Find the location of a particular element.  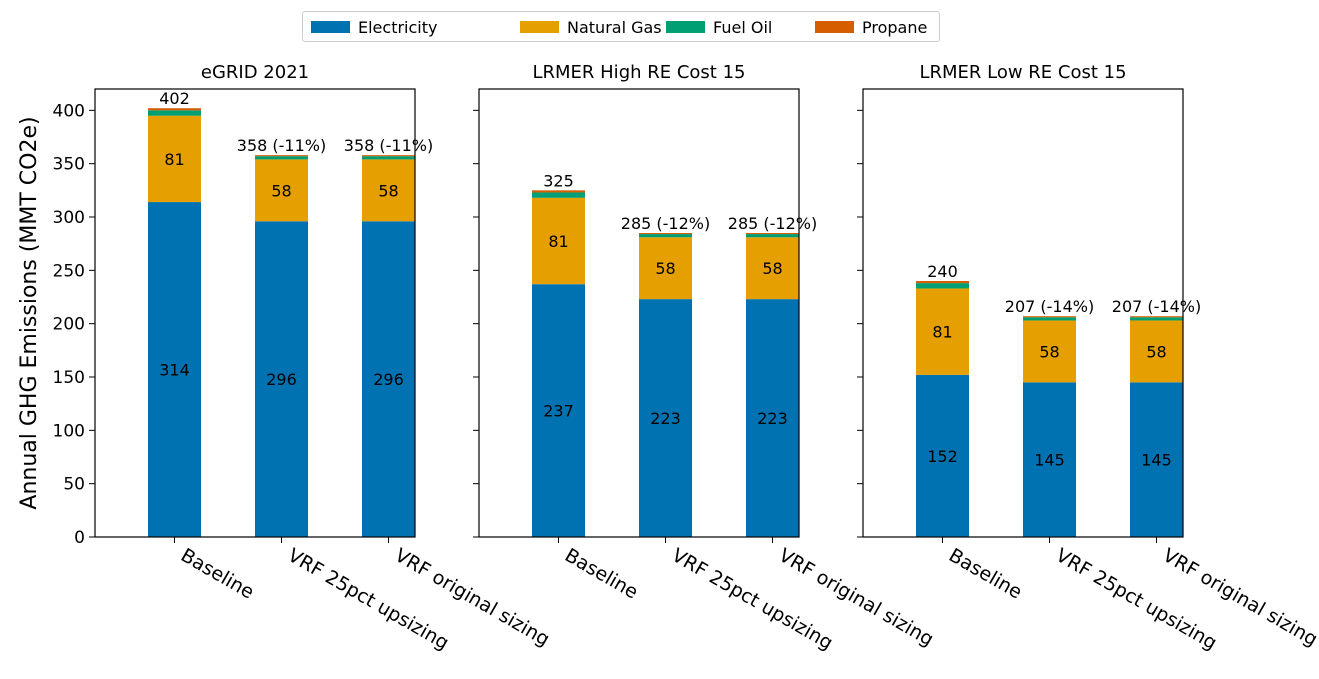

panel-title: LRMER High RE Cost 15 is located at coordinates (638, 72).